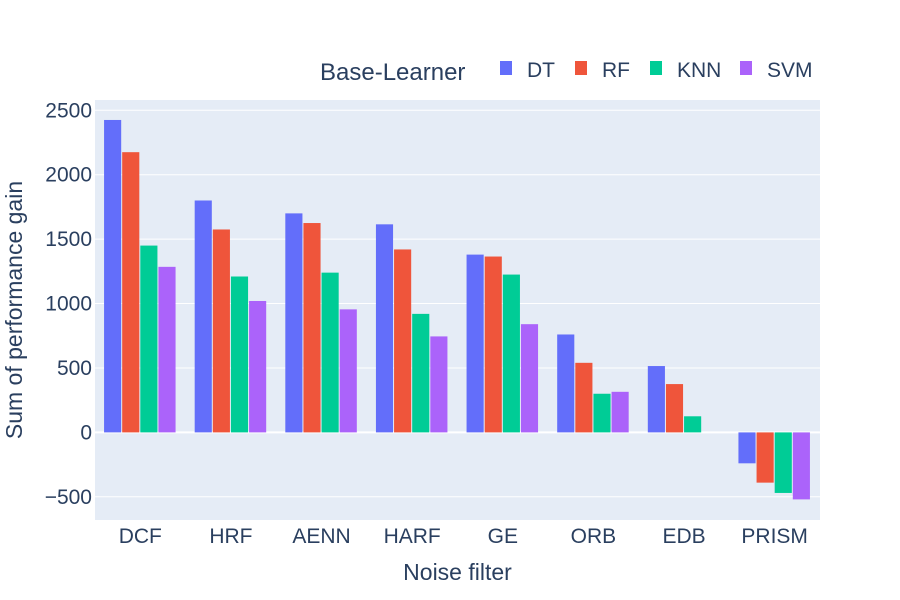 The image size is (900, 600). What do you see at coordinates (511, 353) in the screenshot?
I see `bar-knn-ge` at bounding box center [511, 353].